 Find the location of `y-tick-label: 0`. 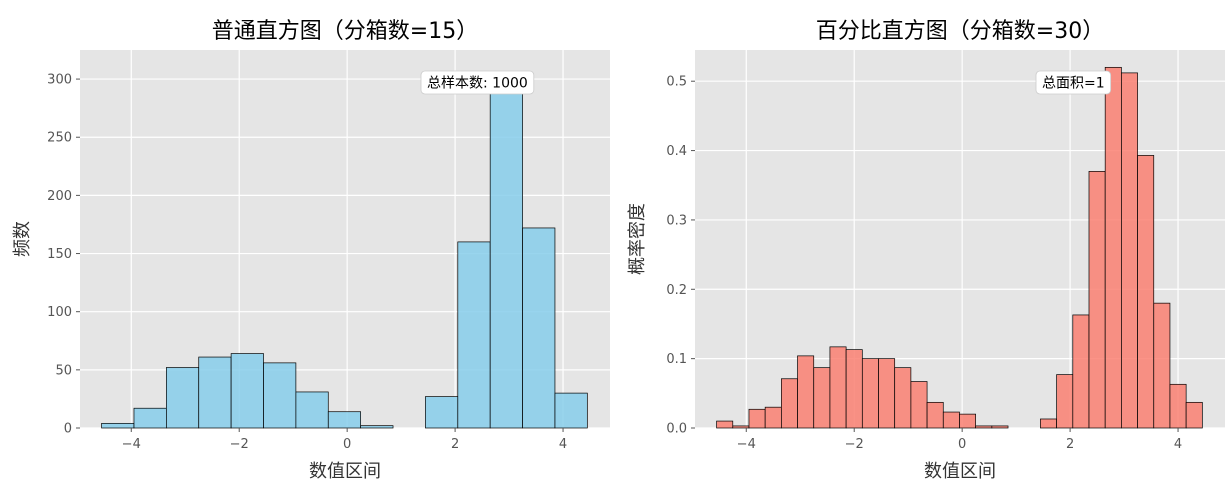

y-tick-label: 0 is located at coordinates (68, 429).